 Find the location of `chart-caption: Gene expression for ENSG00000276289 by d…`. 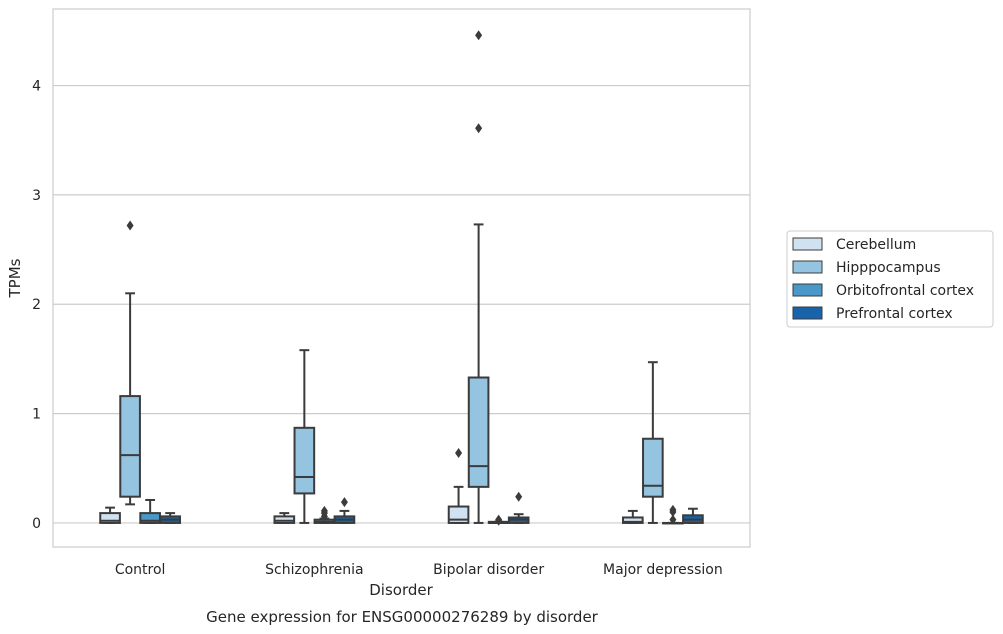

chart-caption: Gene expression for ENSG00000276289 by d… is located at coordinates (402, 617).